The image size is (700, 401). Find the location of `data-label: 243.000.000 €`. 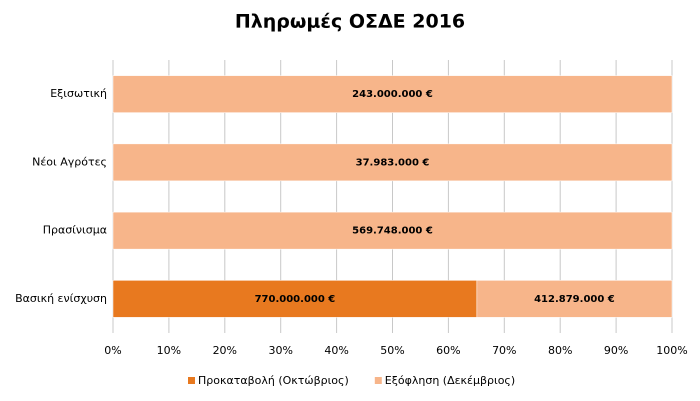

data-label: 243.000.000 € is located at coordinates (392, 94).